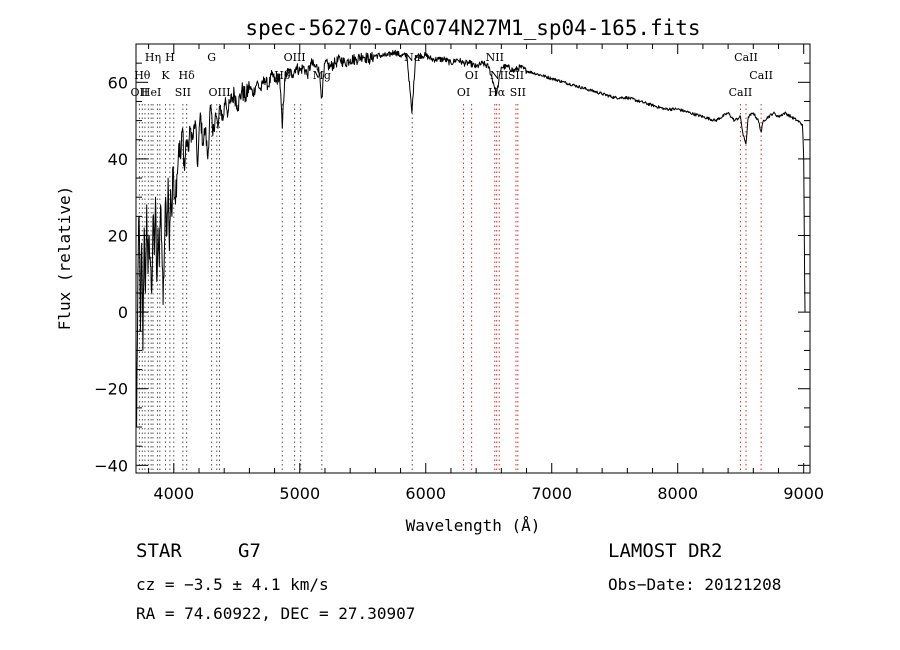 This screenshot has height=650, width=900. What do you see at coordinates (472, 28) in the screenshot?
I see `chart-title: spec-56270-GAC074N27M1_sp04-165.fits` at bounding box center [472, 28].